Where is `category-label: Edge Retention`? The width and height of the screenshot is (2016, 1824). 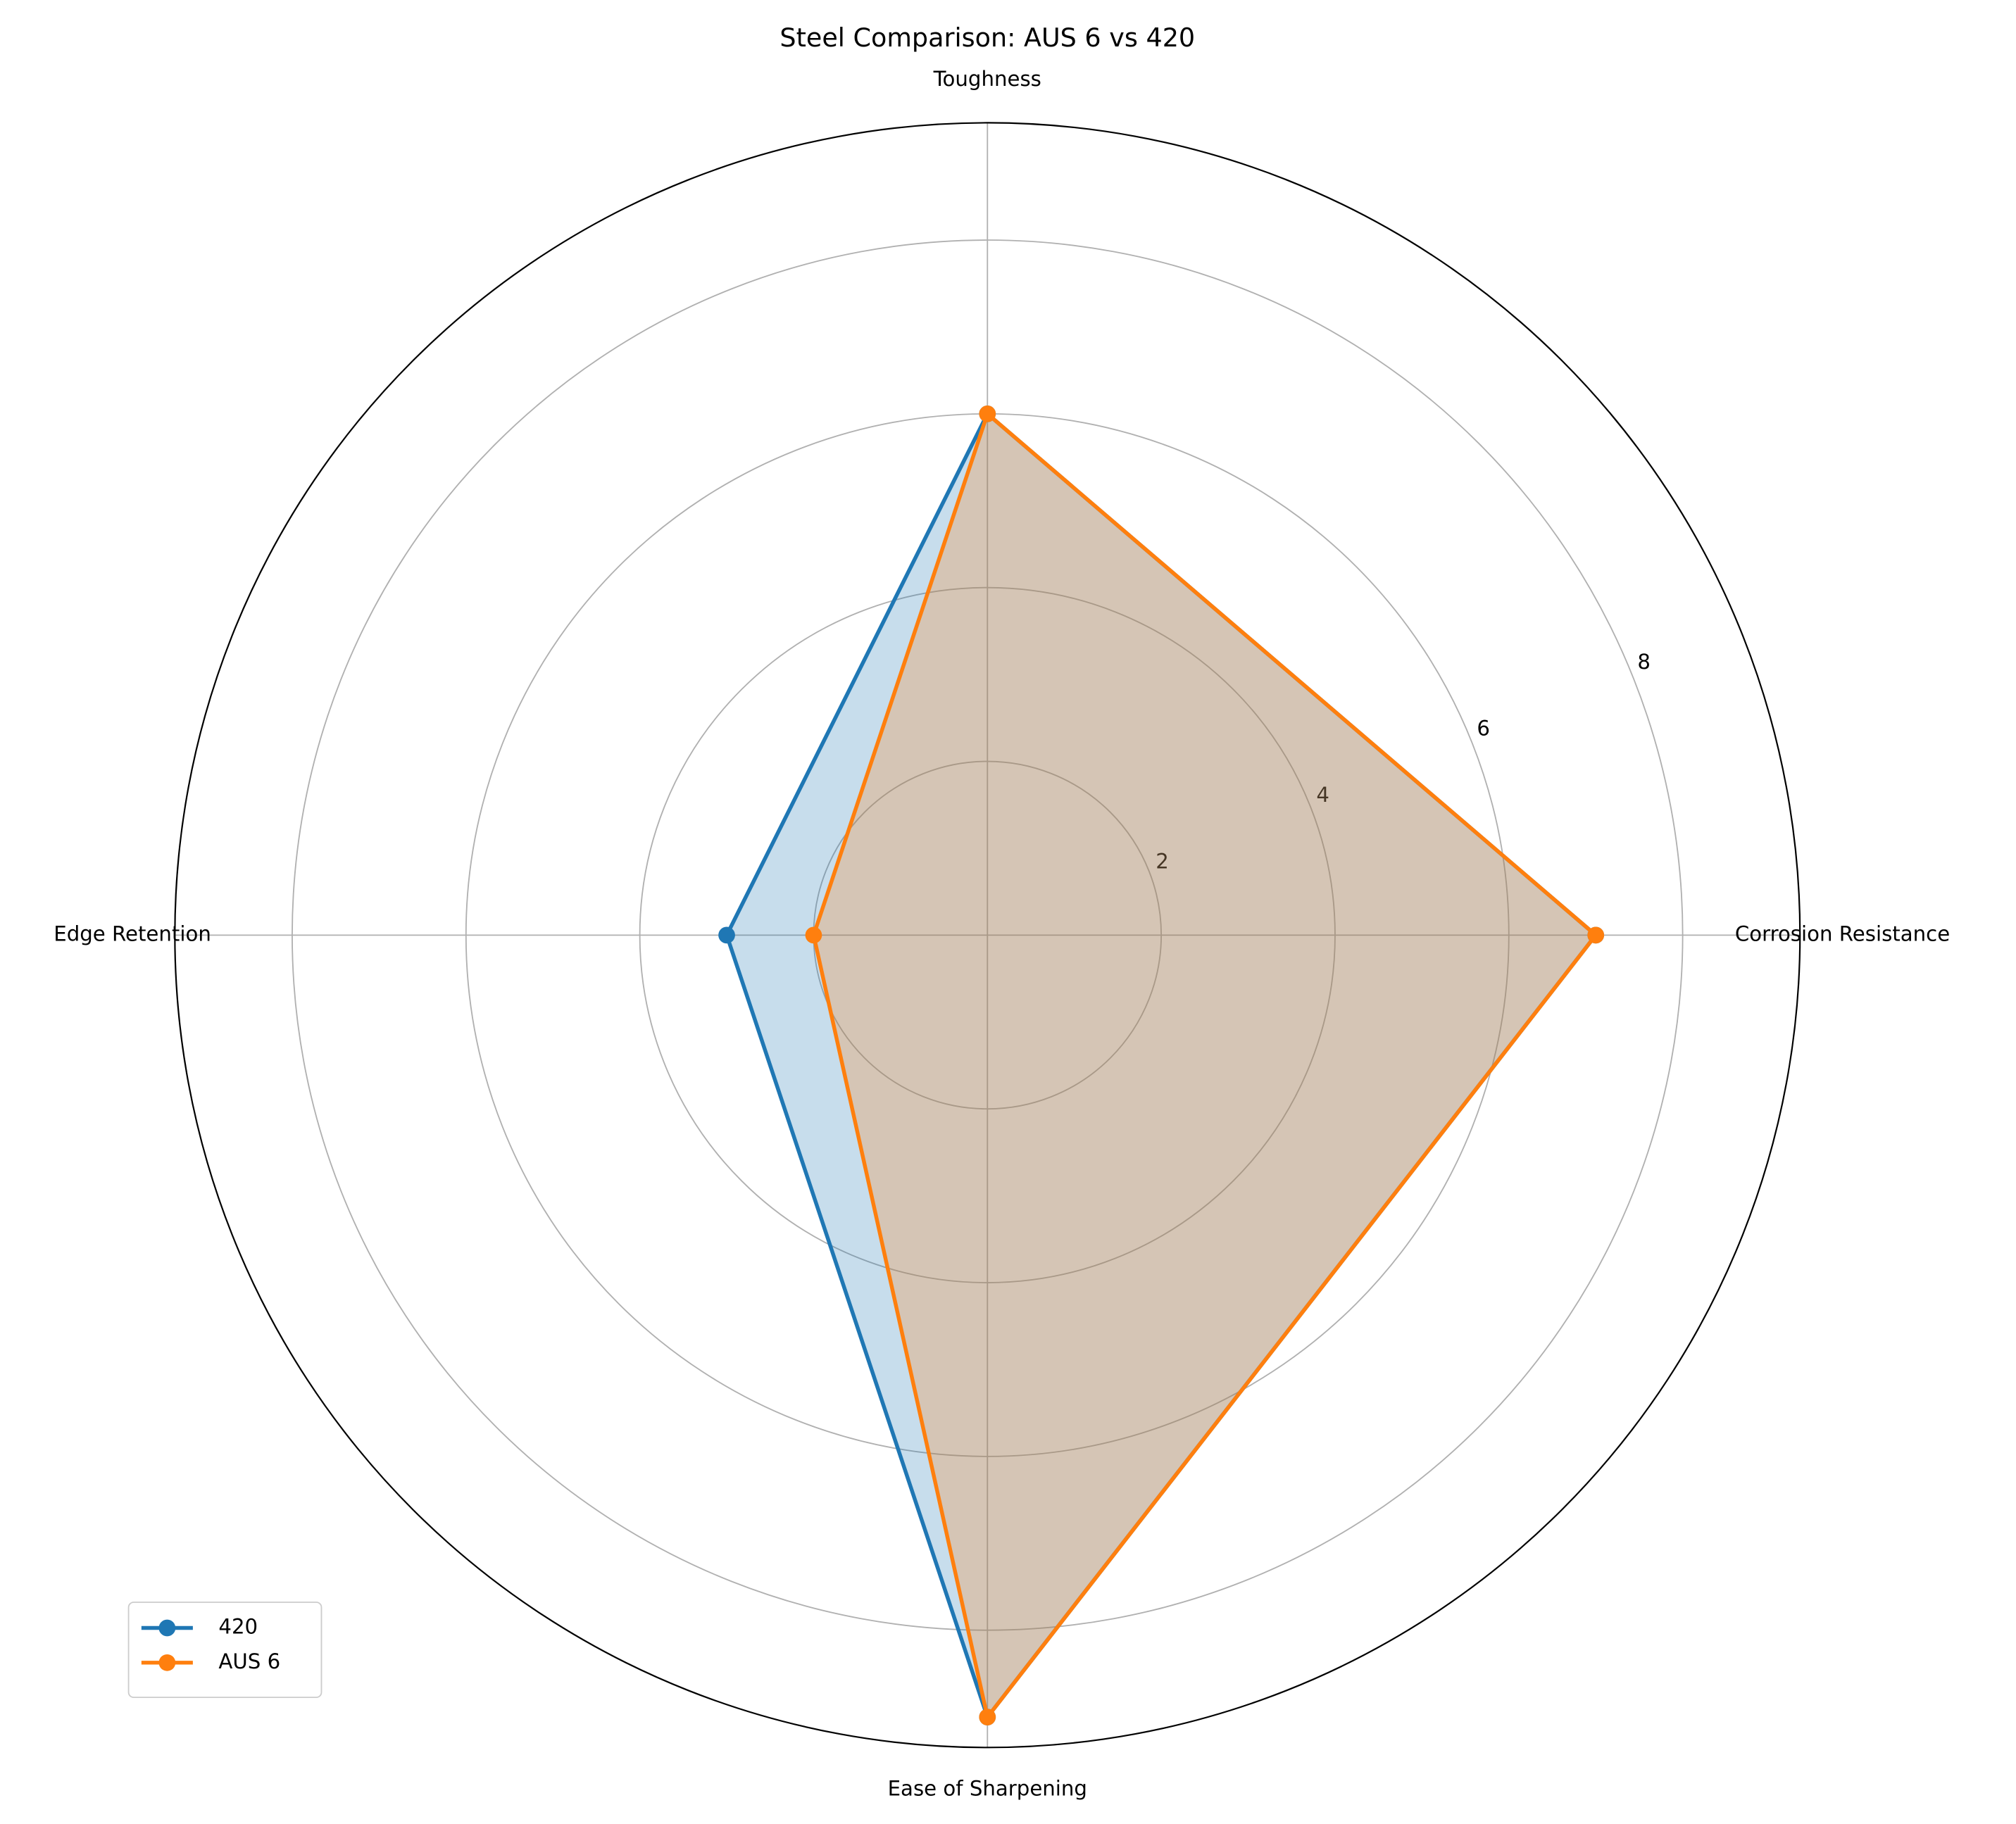
category-label: Edge Retention is located at coordinates (132, 933).